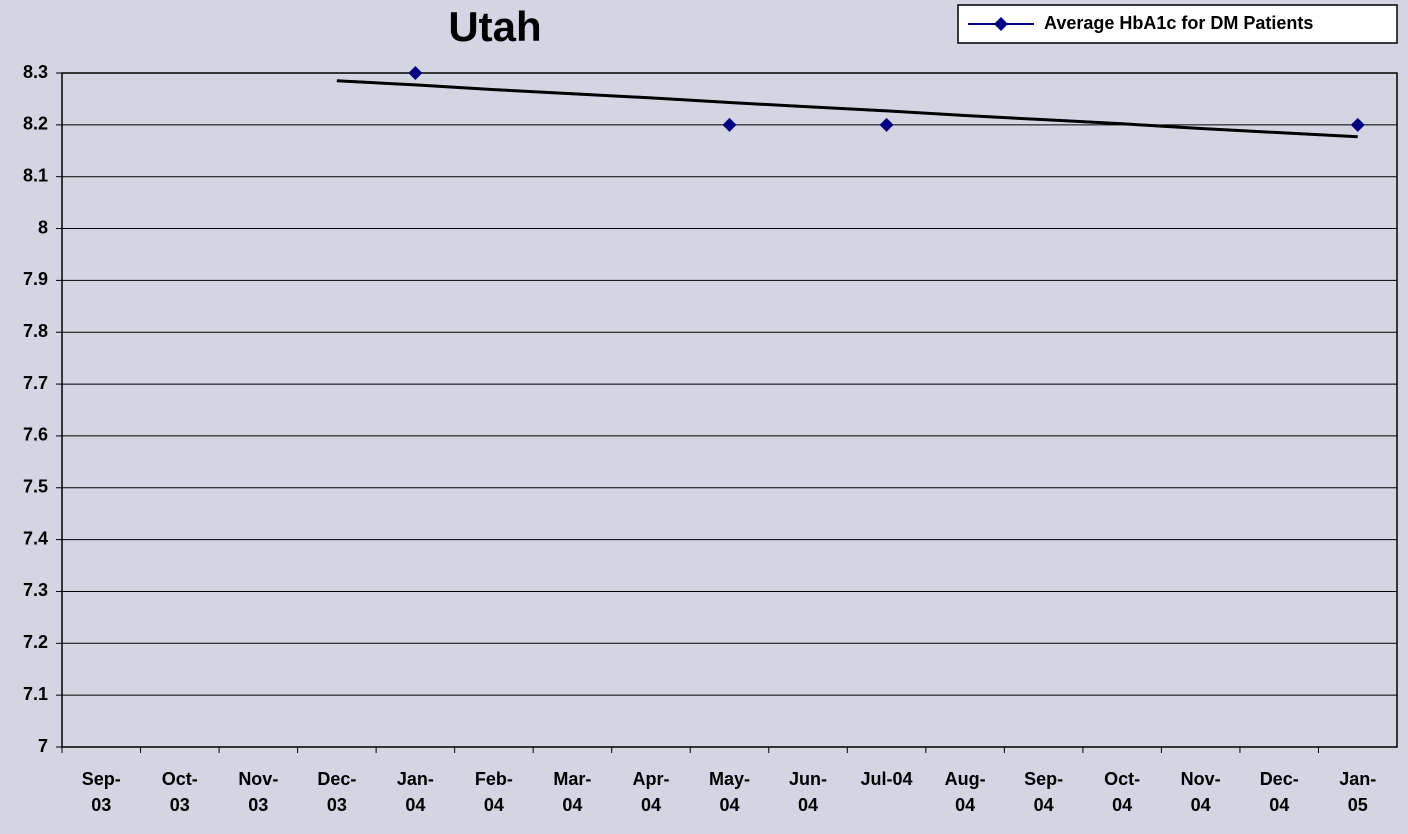 Image resolution: width=1408 pixels, height=834 pixels. What do you see at coordinates (258, 792) in the screenshot?
I see `x-tick-label: Nov- 03` at bounding box center [258, 792].